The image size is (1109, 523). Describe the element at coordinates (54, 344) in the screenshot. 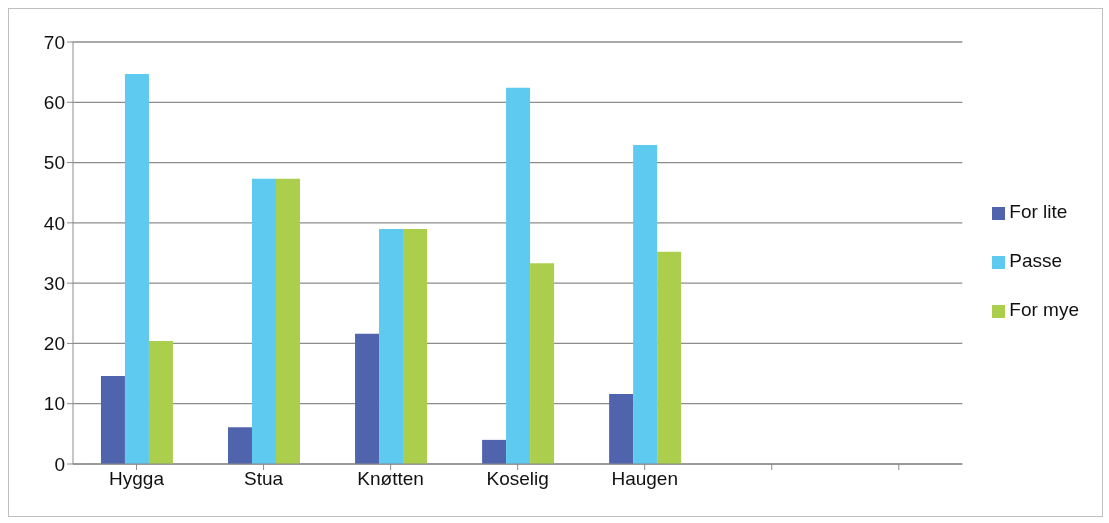

I see `y-tick-label: 20` at that location.